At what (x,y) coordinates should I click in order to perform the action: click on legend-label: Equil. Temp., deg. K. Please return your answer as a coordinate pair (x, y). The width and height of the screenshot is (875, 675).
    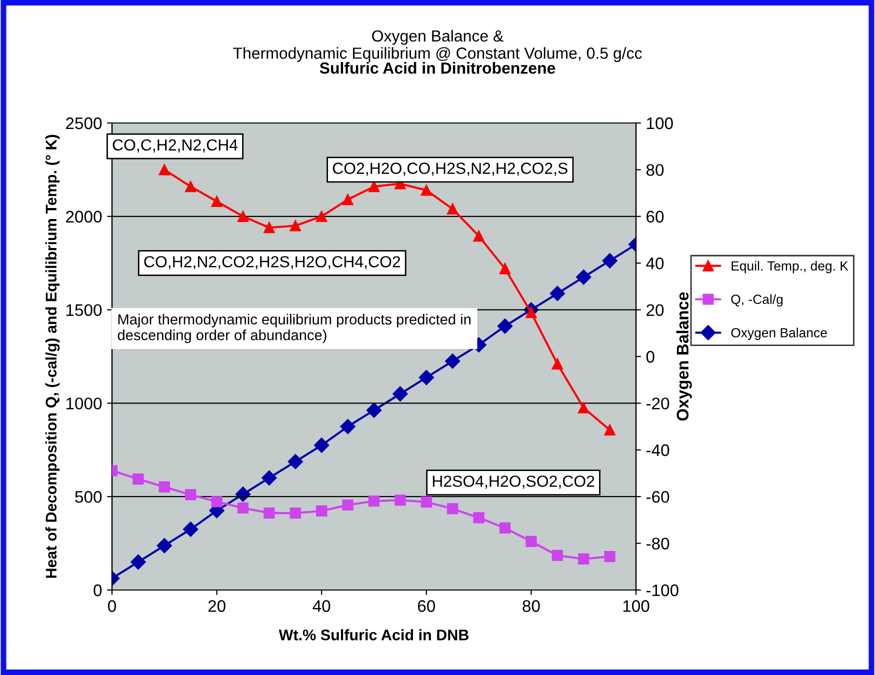
    Looking at the image, I should click on (790, 267).